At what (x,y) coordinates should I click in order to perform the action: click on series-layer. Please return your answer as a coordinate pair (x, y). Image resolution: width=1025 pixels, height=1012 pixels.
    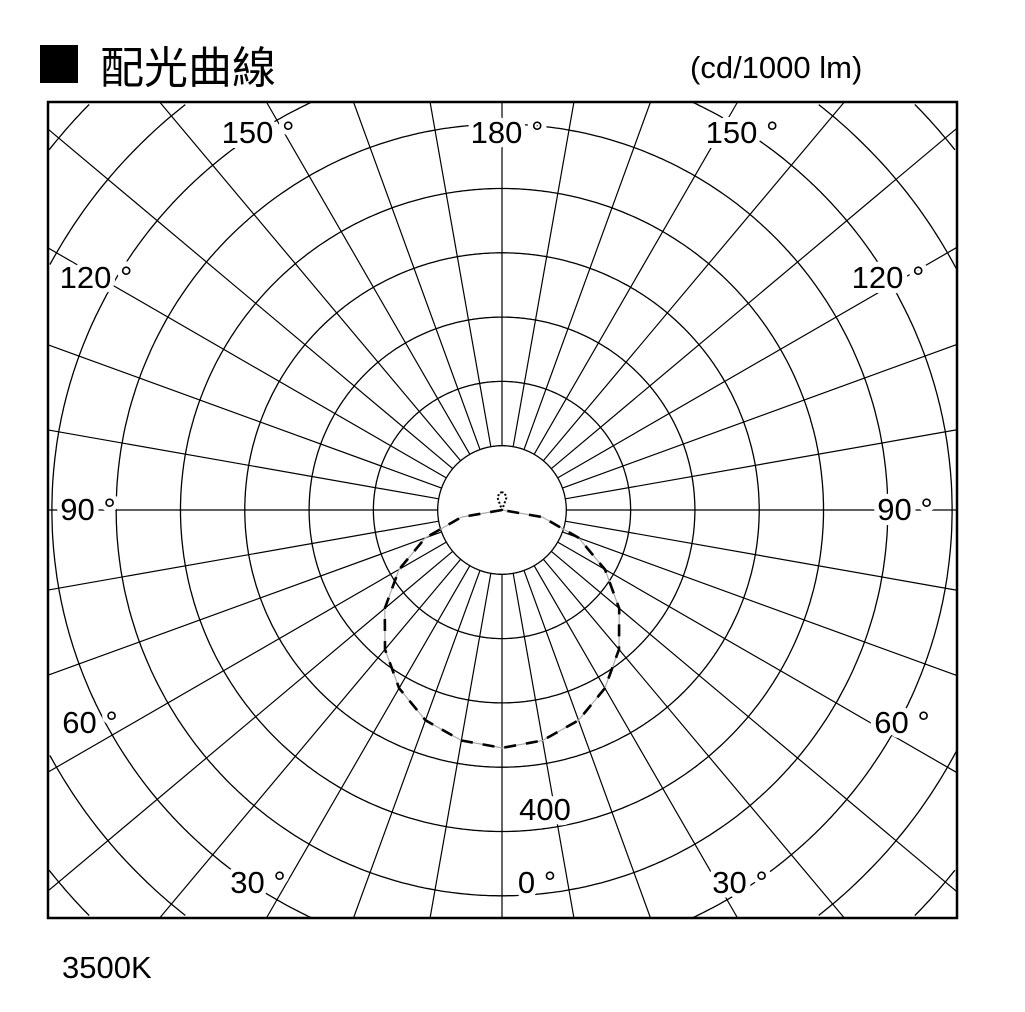
    Looking at the image, I should click on (502, 620).